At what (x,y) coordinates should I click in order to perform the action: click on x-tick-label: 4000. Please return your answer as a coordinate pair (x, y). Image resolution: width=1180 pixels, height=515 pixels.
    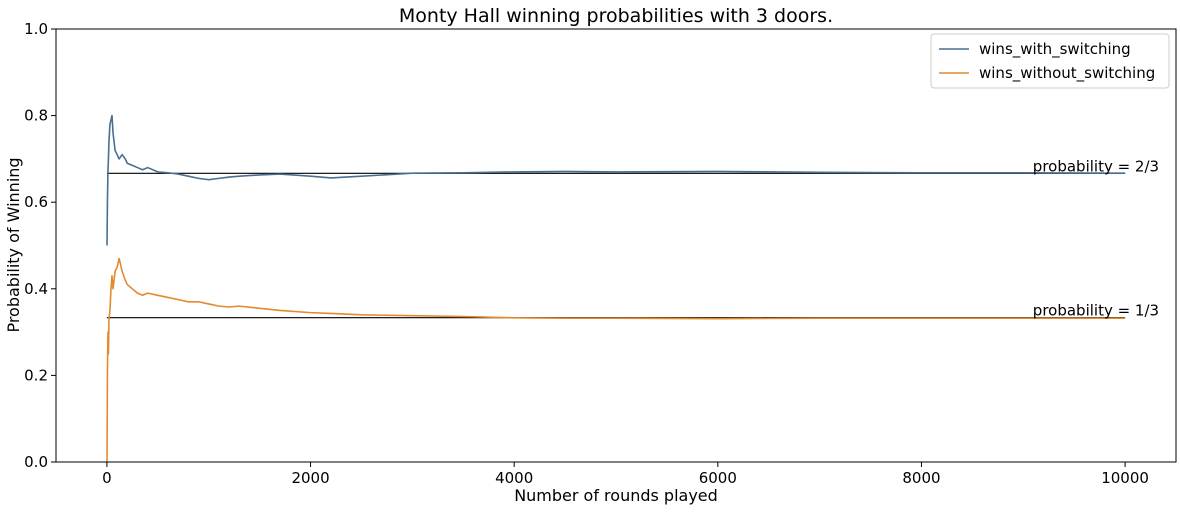
    Looking at the image, I should click on (514, 478).